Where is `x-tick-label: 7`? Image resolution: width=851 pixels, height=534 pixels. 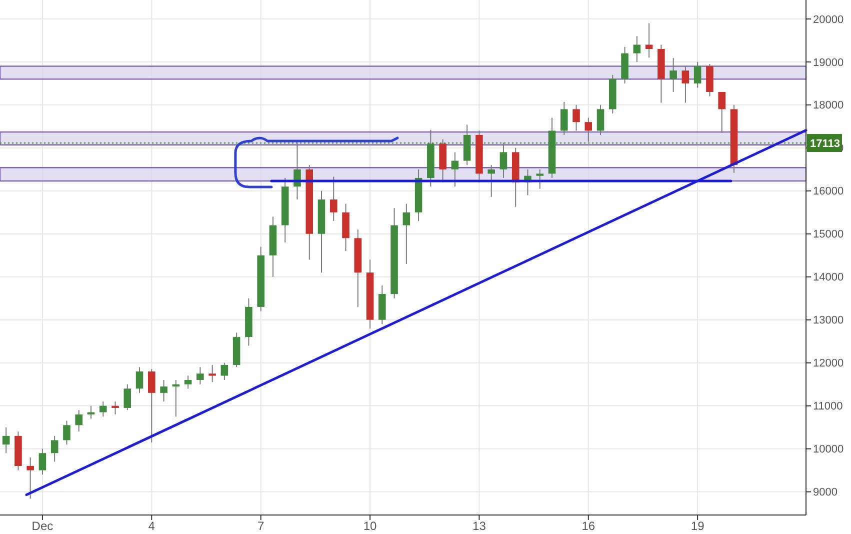 x-tick-label: 7 is located at coordinates (260, 526).